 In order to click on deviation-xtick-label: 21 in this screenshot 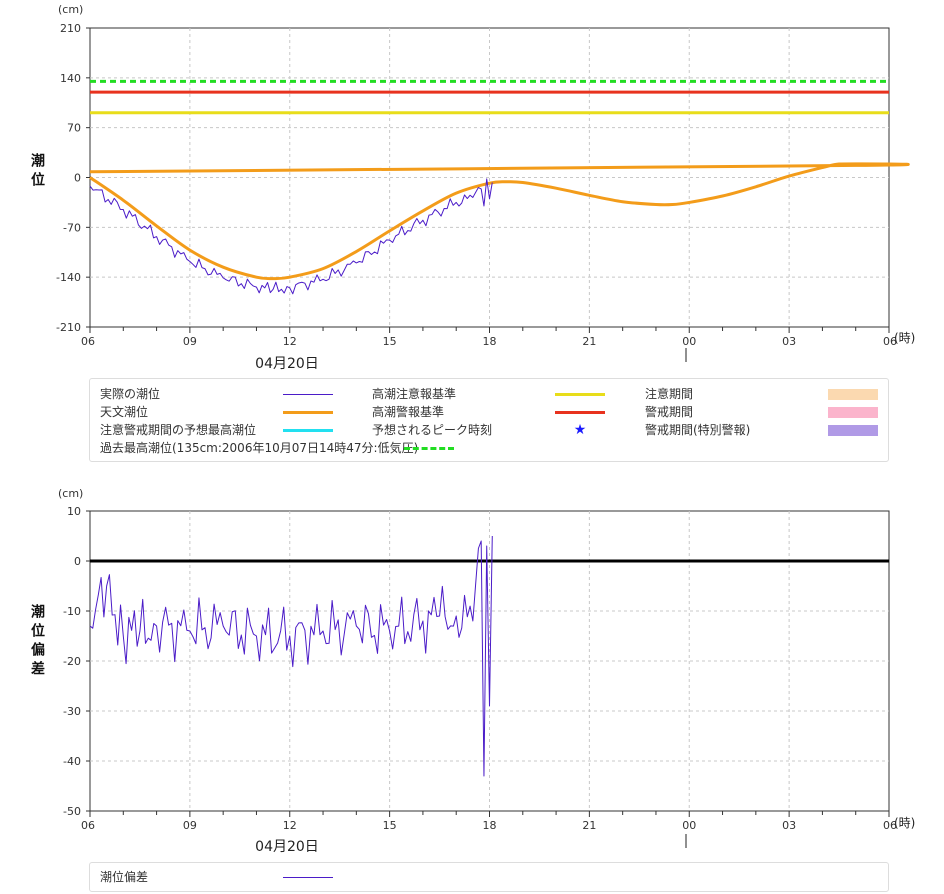, I will do `click(589, 825)`.